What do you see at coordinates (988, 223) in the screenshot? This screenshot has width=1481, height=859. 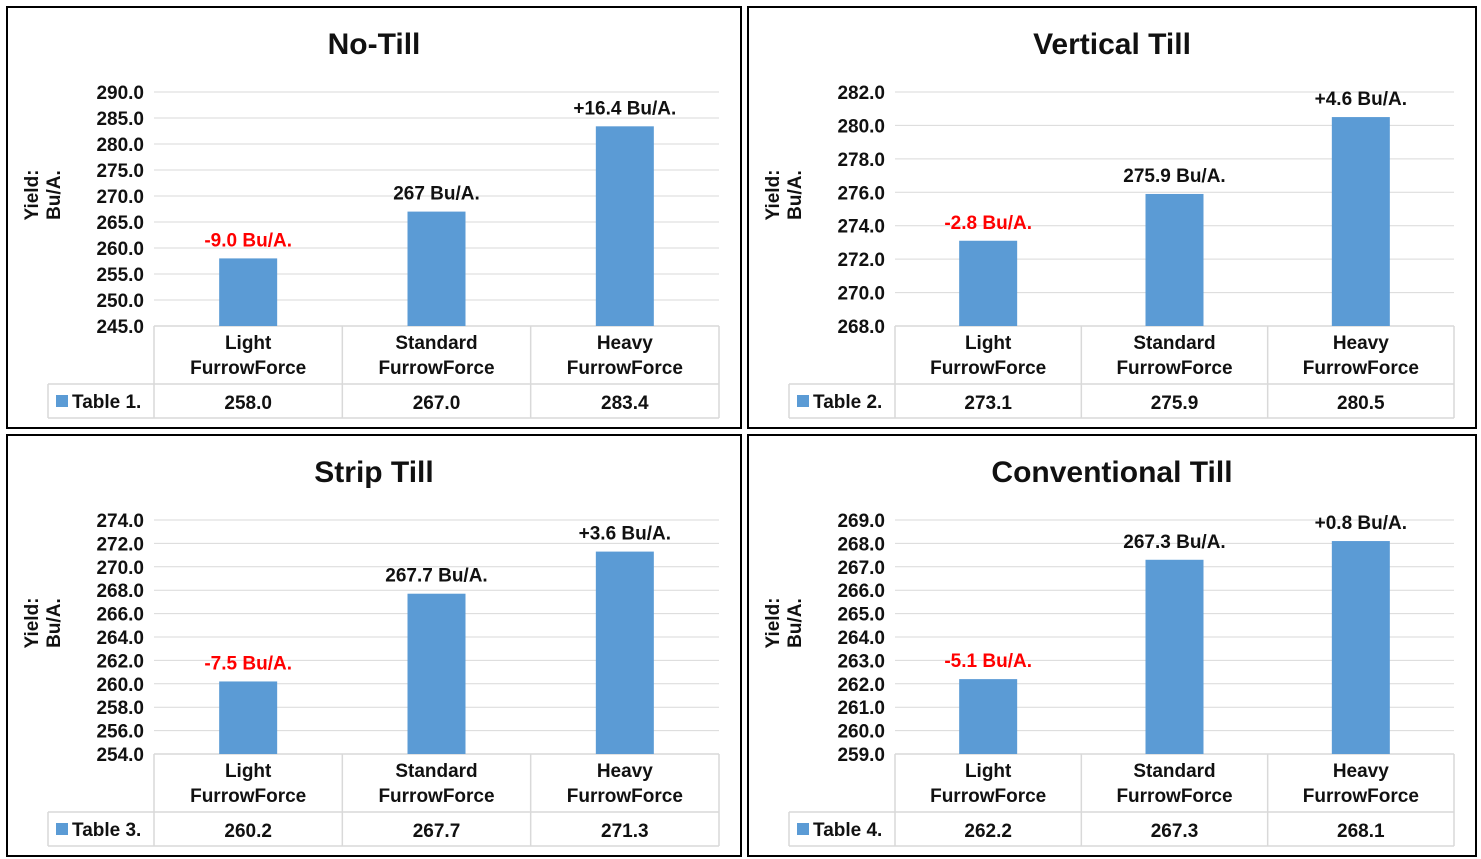 I see `data-label: -2.8 Bu/A.` at bounding box center [988, 223].